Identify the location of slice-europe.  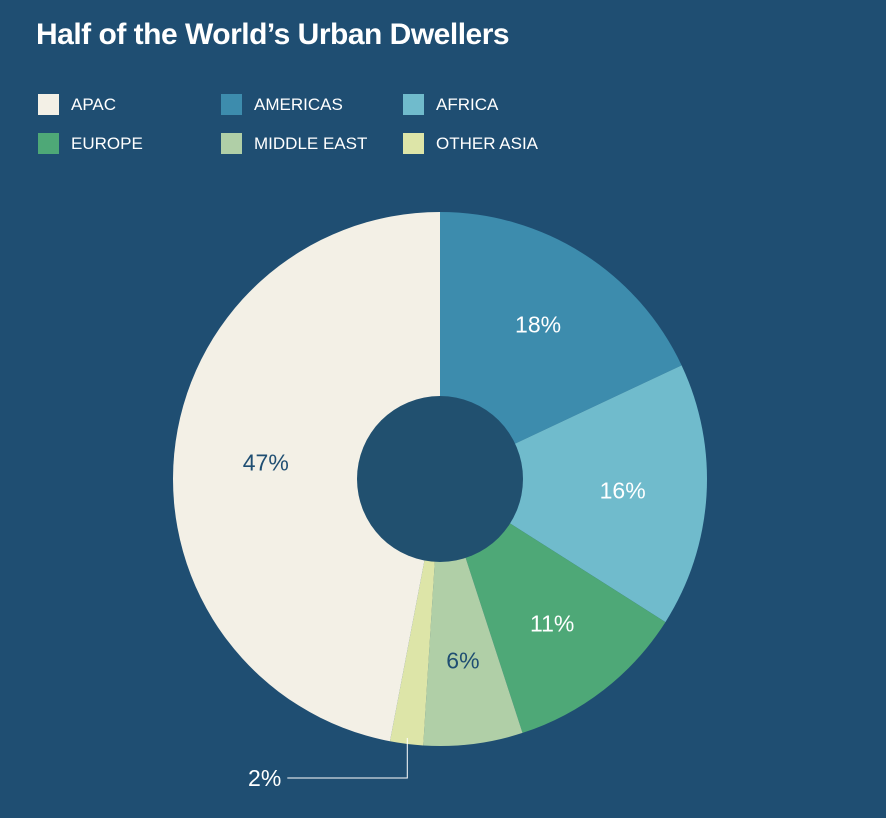
(553, 606).